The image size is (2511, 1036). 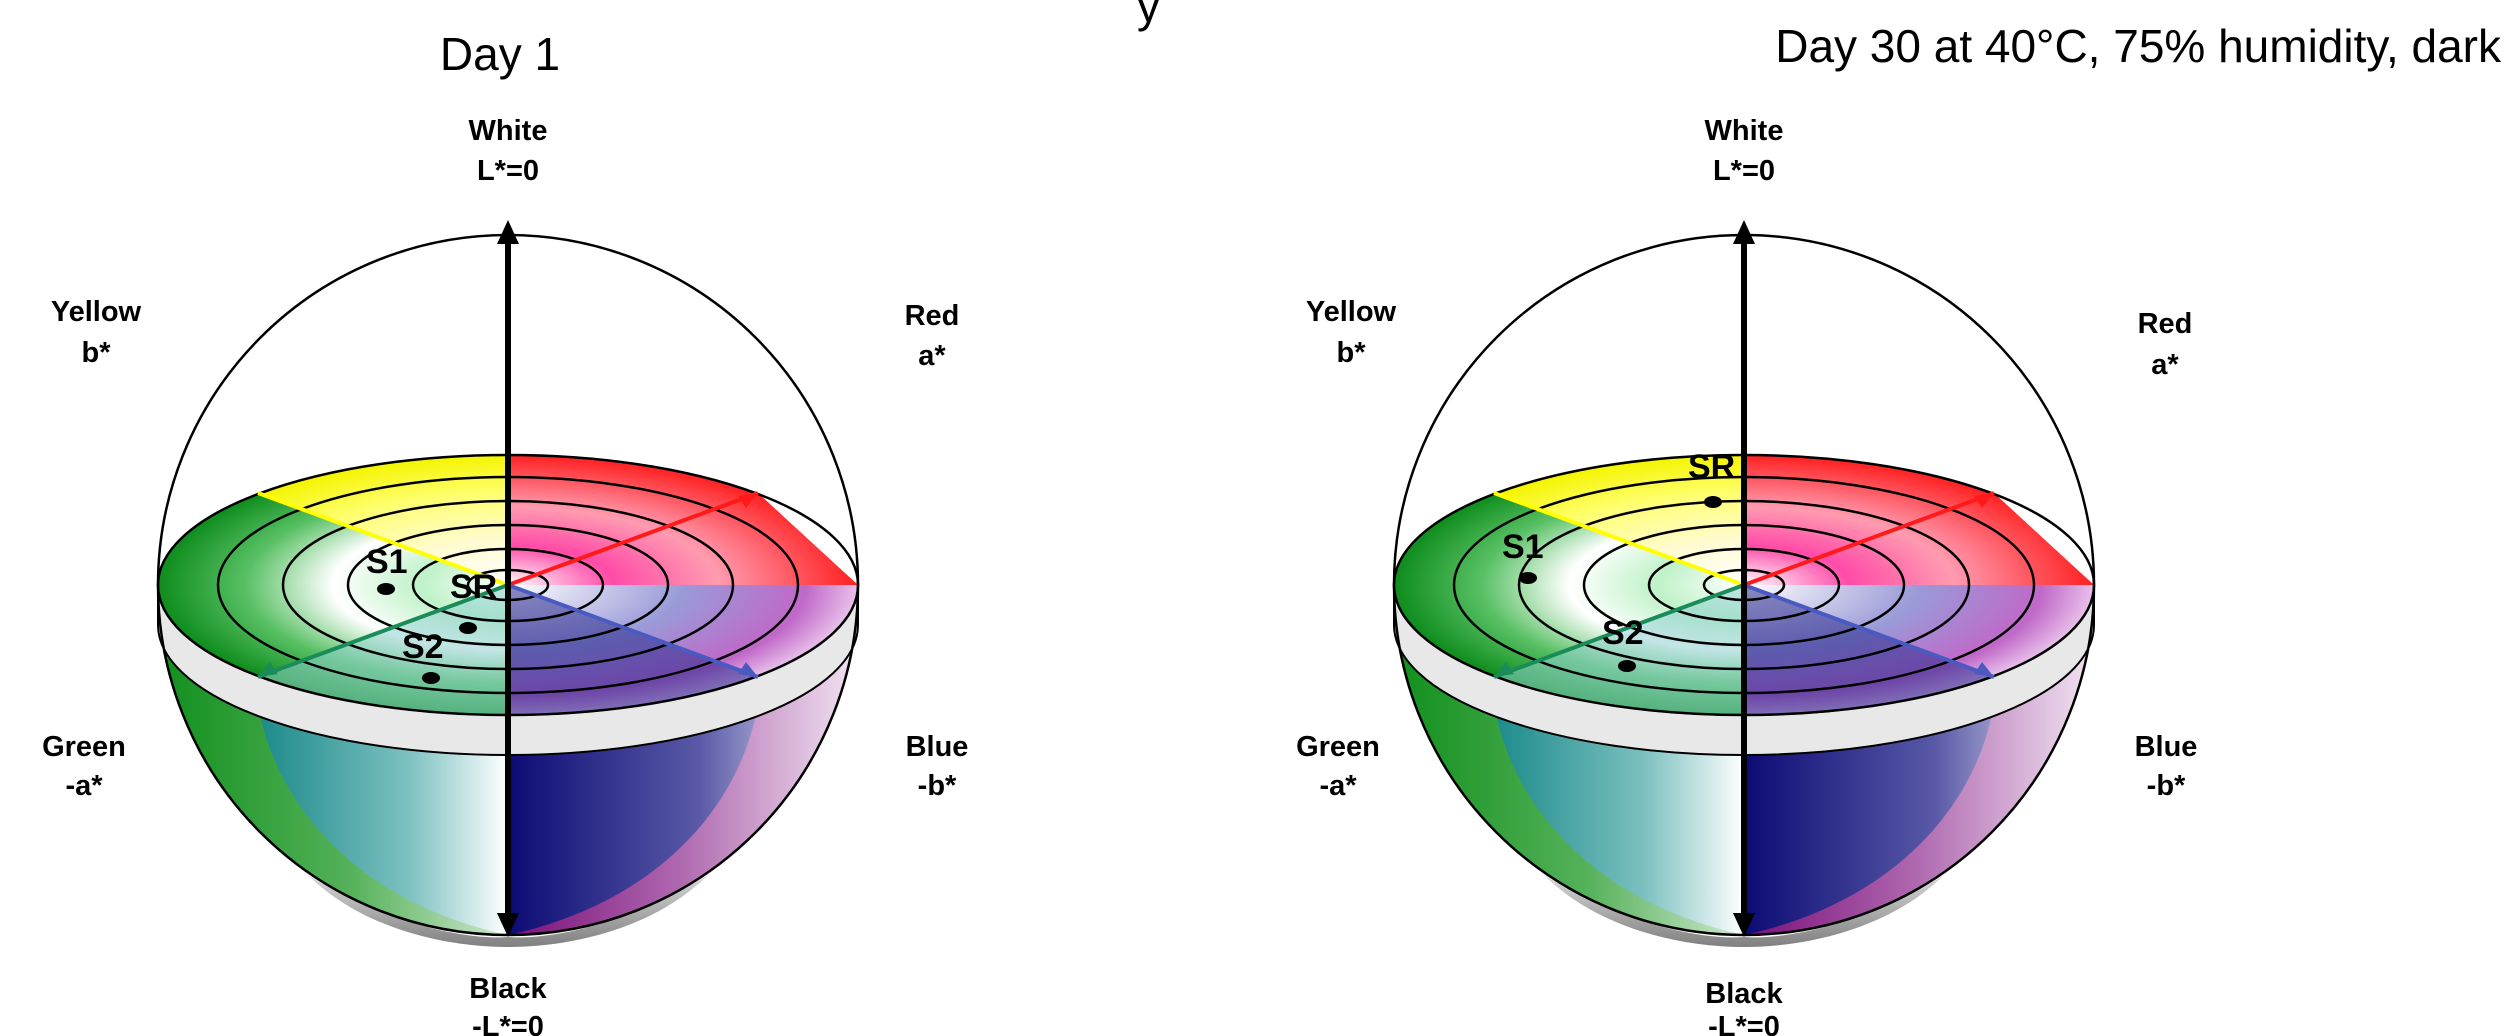 What do you see at coordinates (2138, 46) in the screenshot?
I see `panel-title: Day 30 at 40°C, 75% humidity, dark` at bounding box center [2138, 46].